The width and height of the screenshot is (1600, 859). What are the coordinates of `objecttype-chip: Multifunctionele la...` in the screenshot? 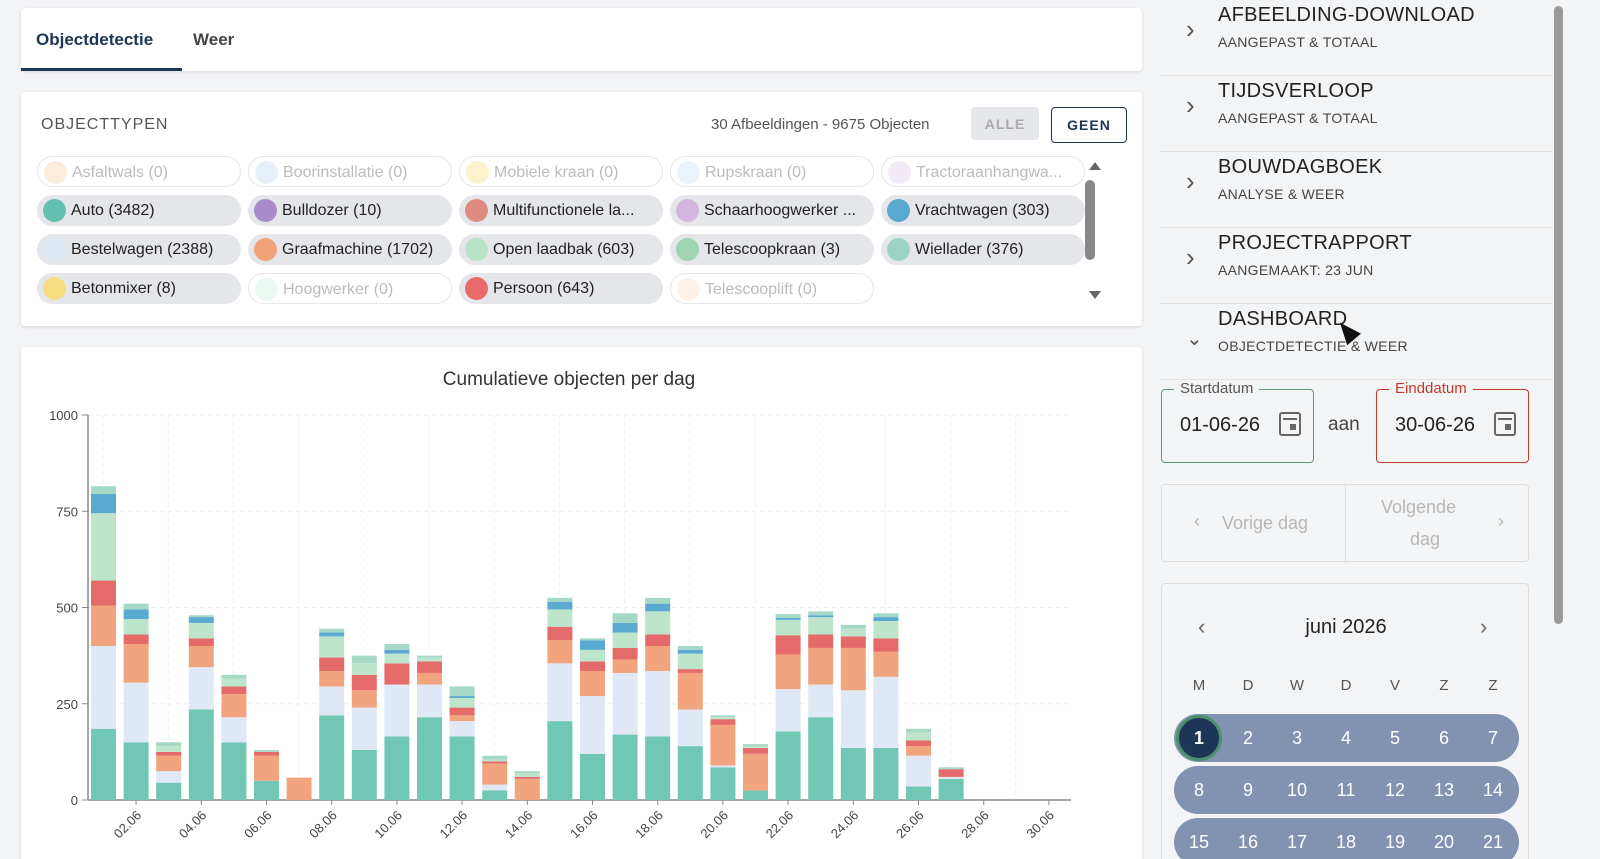 It's located at (561, 210).